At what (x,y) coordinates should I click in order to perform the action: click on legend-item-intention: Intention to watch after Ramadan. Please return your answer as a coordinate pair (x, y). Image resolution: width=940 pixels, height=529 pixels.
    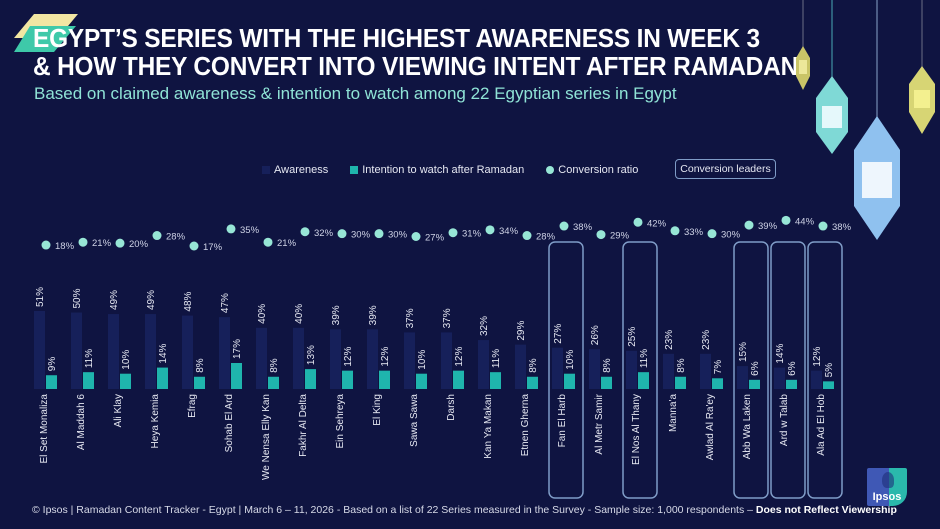
    Looking at the image, I should click on (437, 170).